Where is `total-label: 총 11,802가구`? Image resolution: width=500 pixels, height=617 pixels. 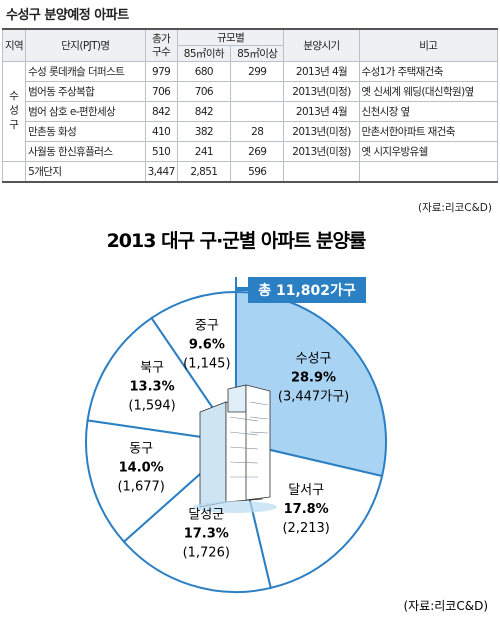 total-label: 총 11,802가구 is located at coordinates (307, 291).